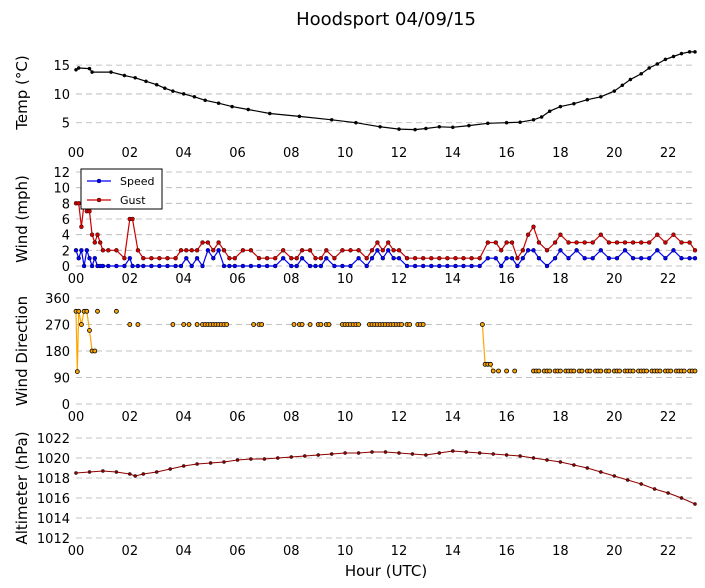 The height and width of the screenshot is (588, 705). I want to click on y-tick-label: 10, so click(61, 189).